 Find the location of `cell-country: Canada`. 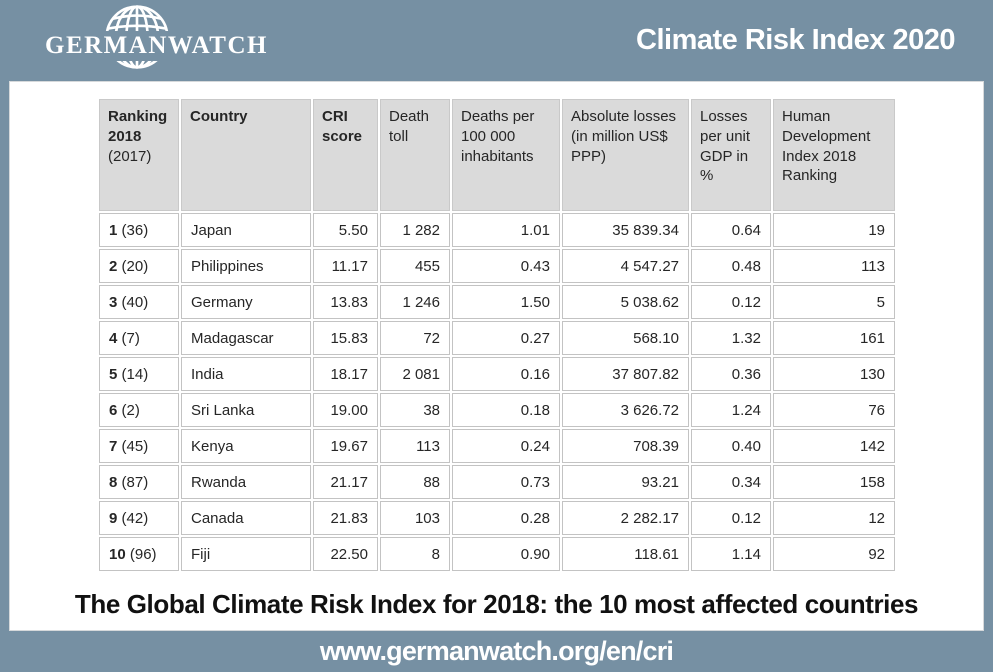

cell-country: Canada is located at coordinates (246, 518).